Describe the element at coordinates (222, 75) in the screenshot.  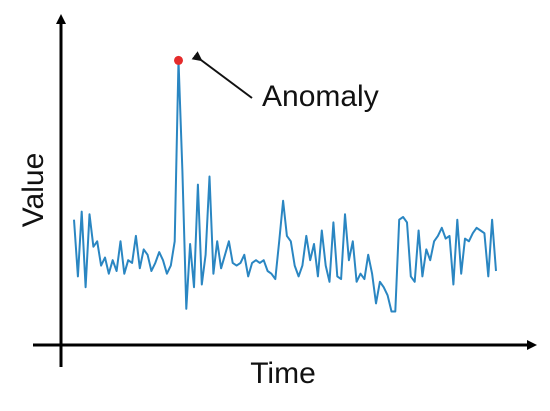
I see `anomaly-annotation-arrow` at that location.